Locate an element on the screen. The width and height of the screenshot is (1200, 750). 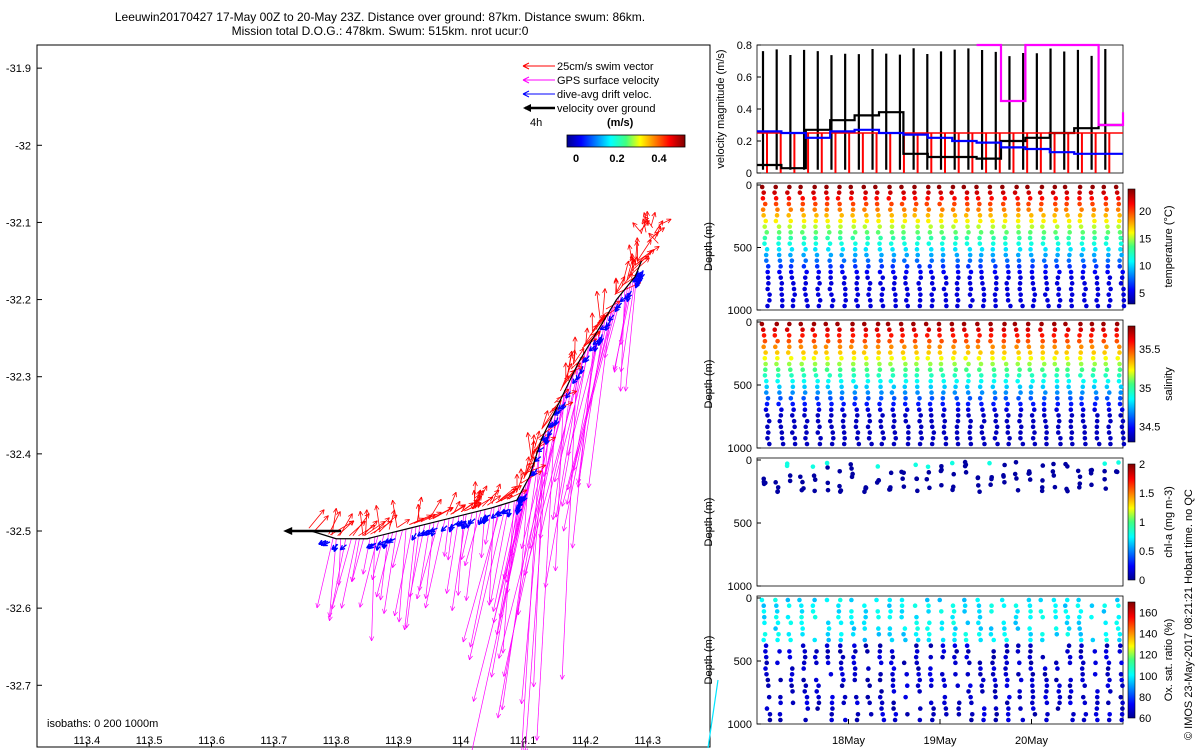
legend-colorbar-tick-0: 0 is located at coordinates (576, 159).